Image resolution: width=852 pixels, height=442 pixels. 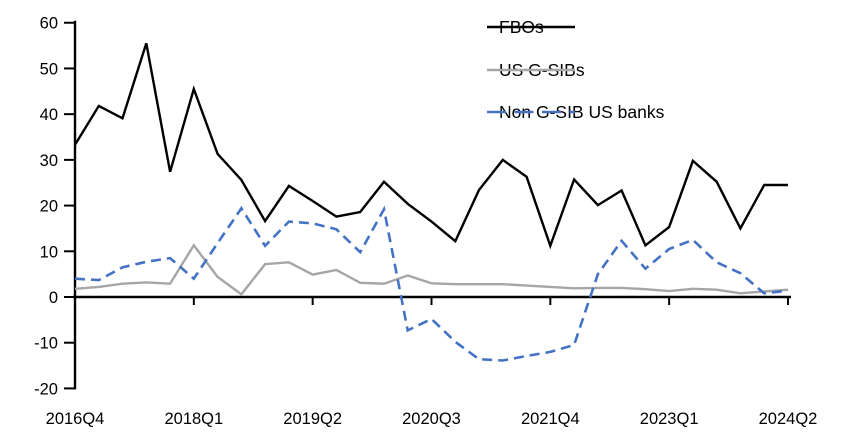 What do you see at coordinates (75, 419) in the screenshot?
I see `x-tick-label: 2016Q4` at bounding box center [75, 419].